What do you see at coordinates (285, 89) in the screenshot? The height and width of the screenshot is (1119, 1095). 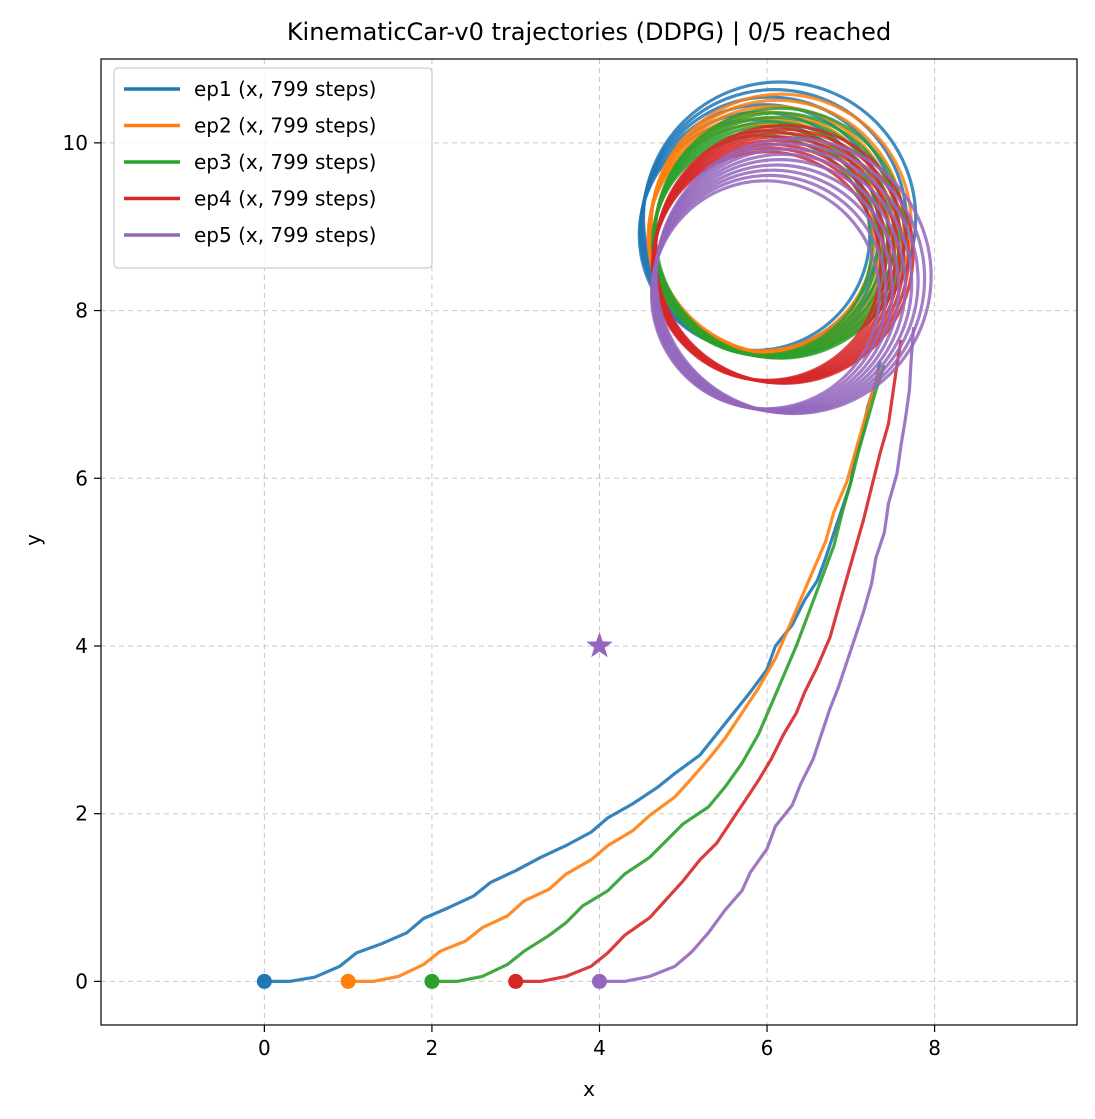 I see `legend-entry-ep1: ep1 (x, 799 steps)` at bounding box center [285, 89].